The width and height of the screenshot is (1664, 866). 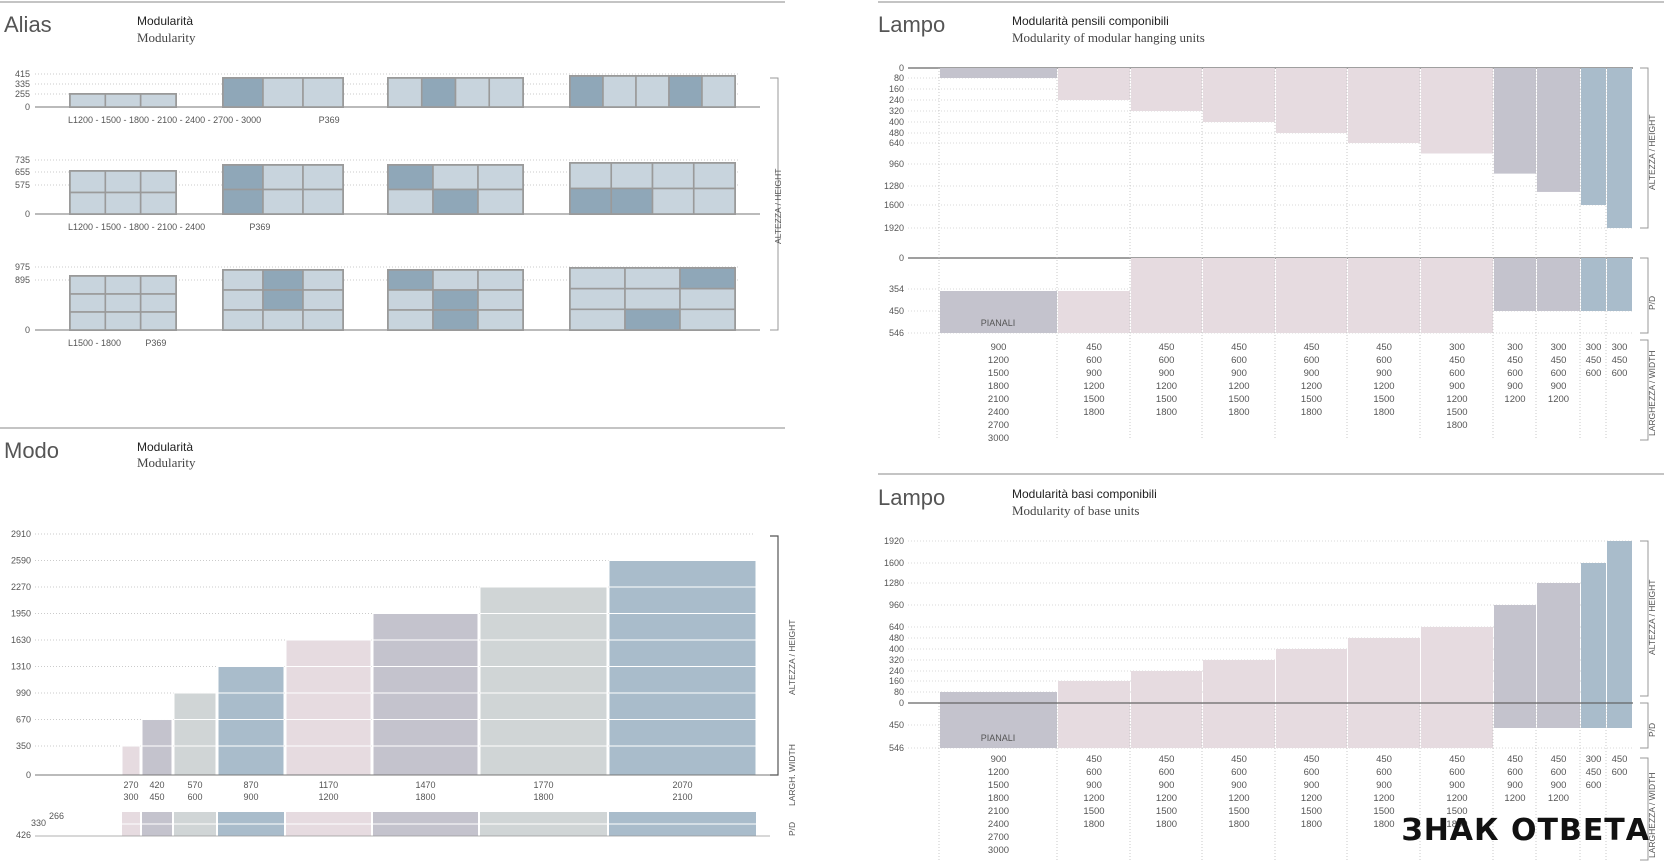 I want to click on modo-width-label: 420, so click(x=156, y=785).